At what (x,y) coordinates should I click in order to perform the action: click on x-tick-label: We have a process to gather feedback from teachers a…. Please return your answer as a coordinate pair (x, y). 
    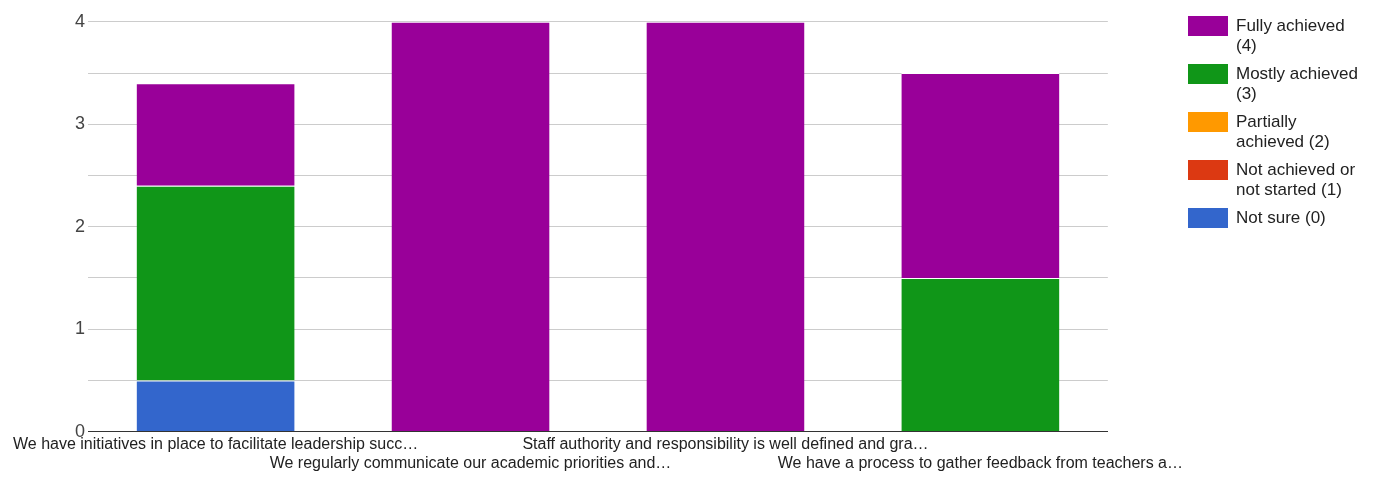
    Looking at the image, I should click on (980, 462).